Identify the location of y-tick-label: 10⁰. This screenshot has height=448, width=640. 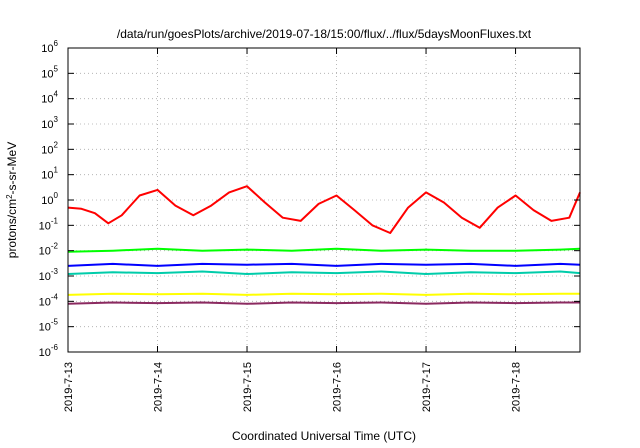
(49, 199).